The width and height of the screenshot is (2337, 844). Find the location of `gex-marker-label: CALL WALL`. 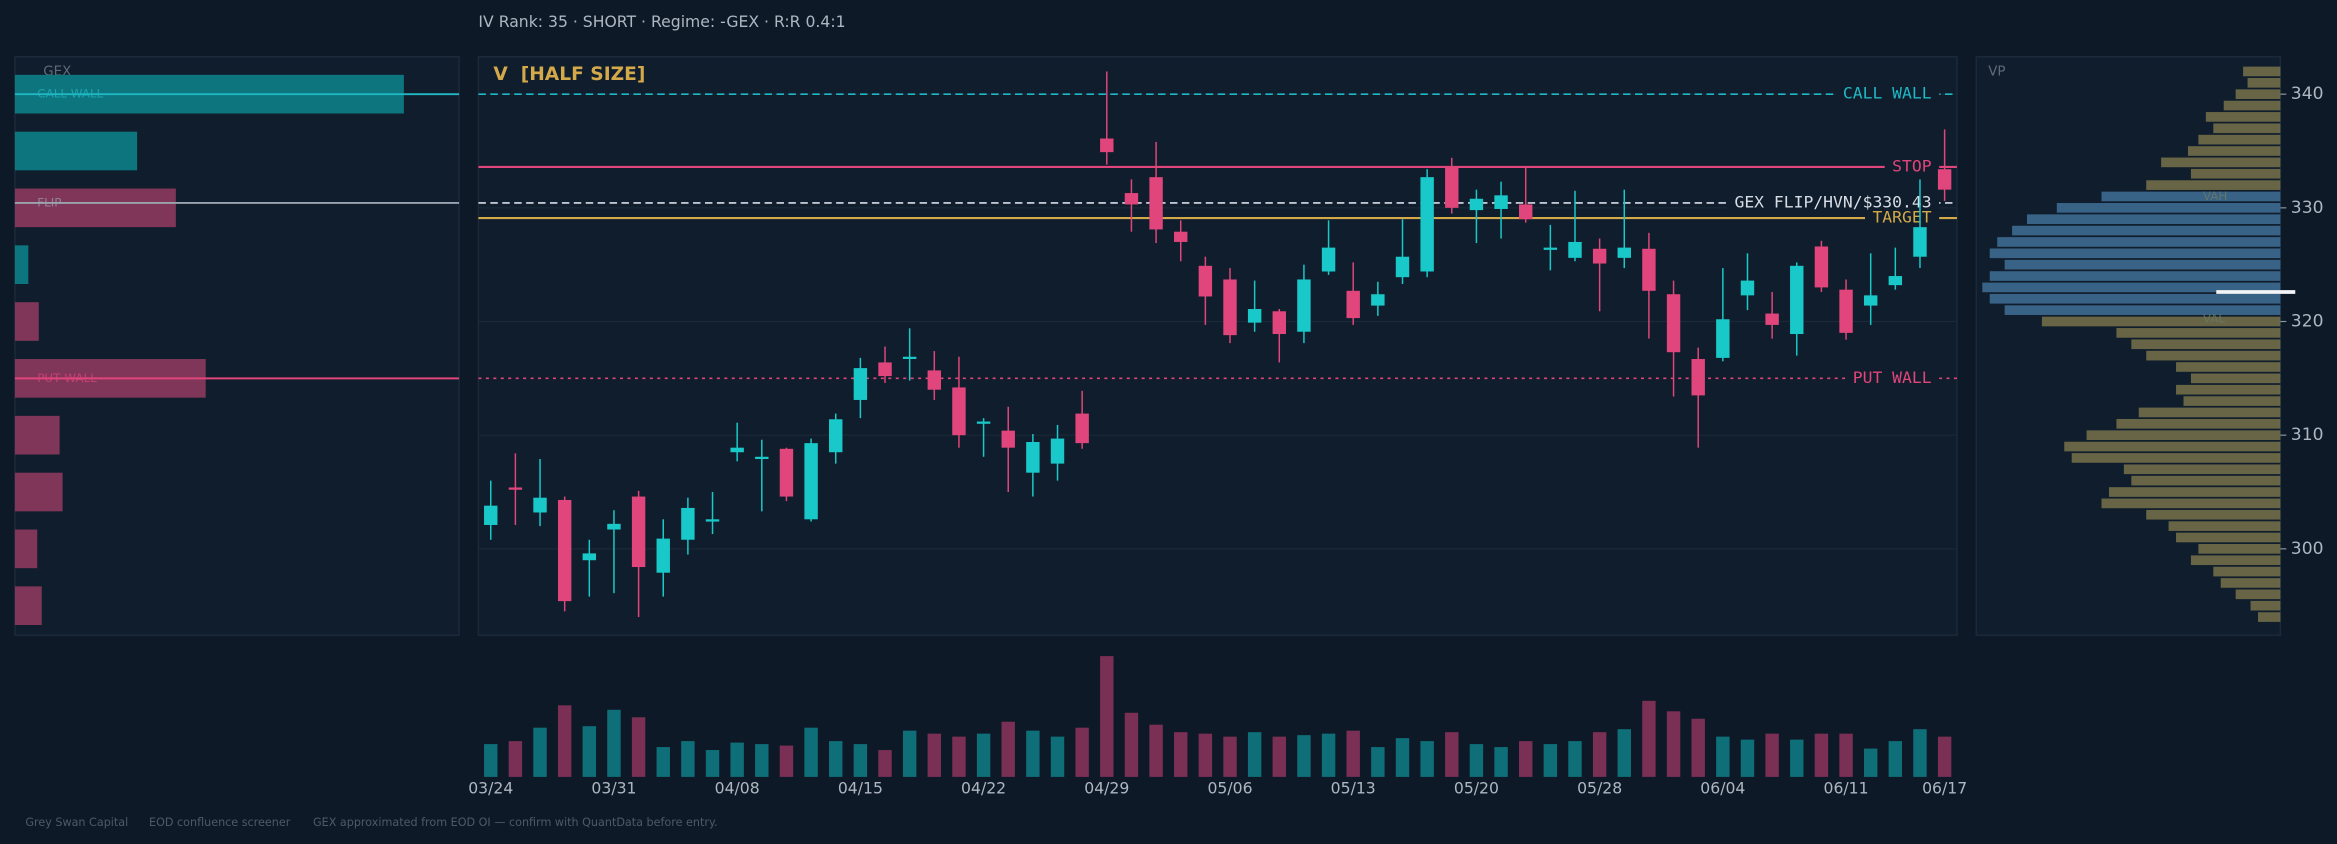

gex-marker-label: CALL WALL is located at coordinates (70, 94).